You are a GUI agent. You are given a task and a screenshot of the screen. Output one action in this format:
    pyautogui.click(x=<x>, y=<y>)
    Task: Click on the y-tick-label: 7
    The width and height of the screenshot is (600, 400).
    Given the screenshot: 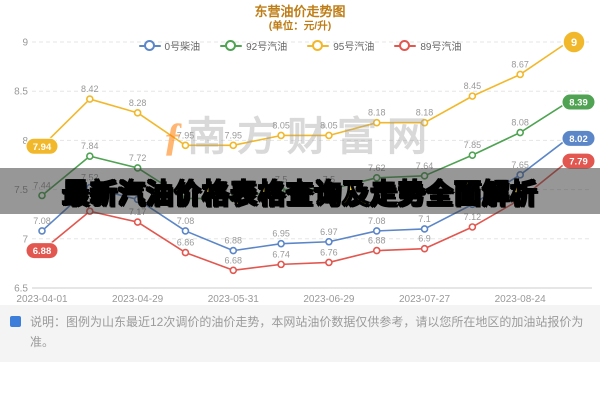 What is the action you would take?
    pyautogui.click(x=25, y=239)
    